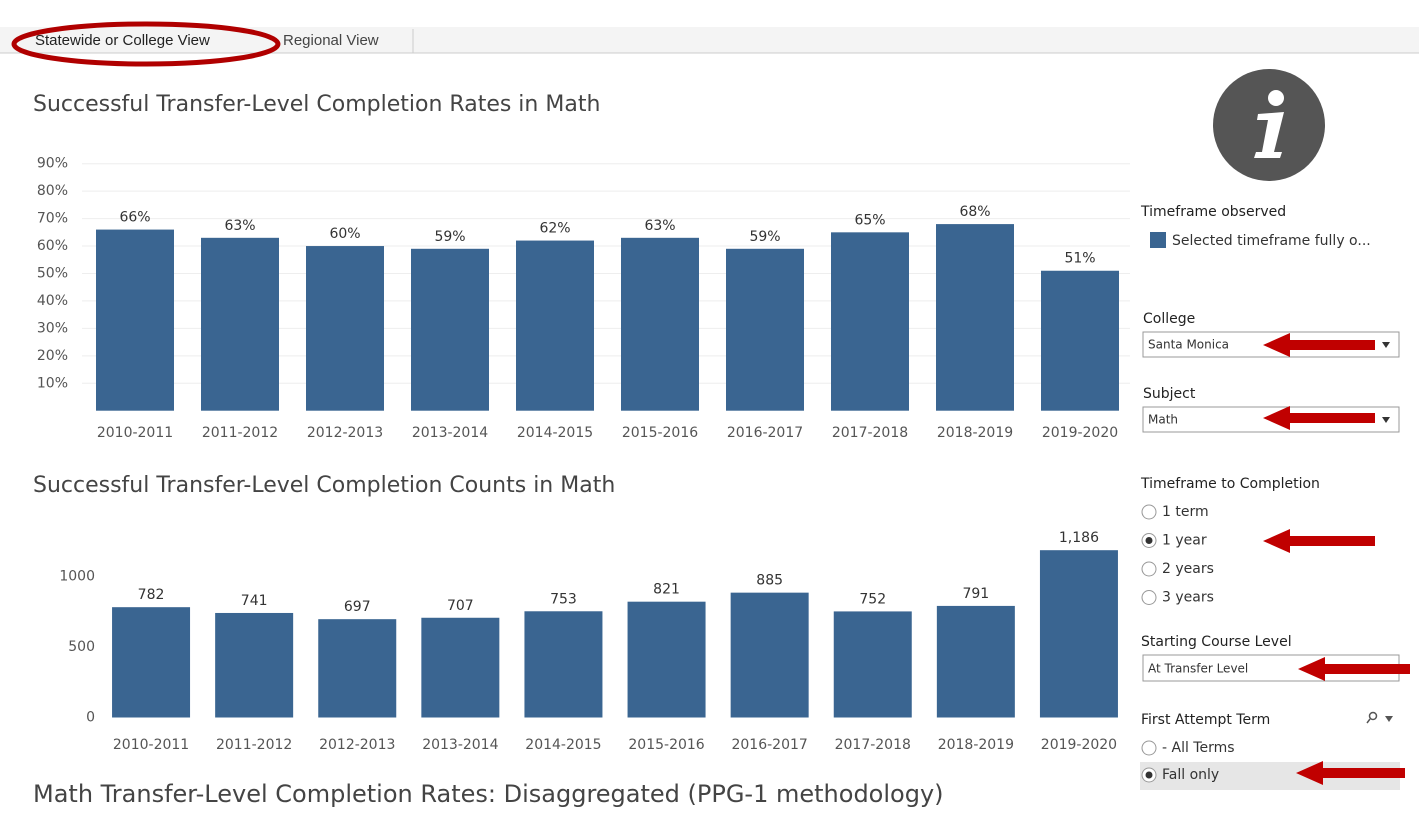  Describe the element at coordinates (1276, 98) in the screenshot. I see `info-dot` at that location.